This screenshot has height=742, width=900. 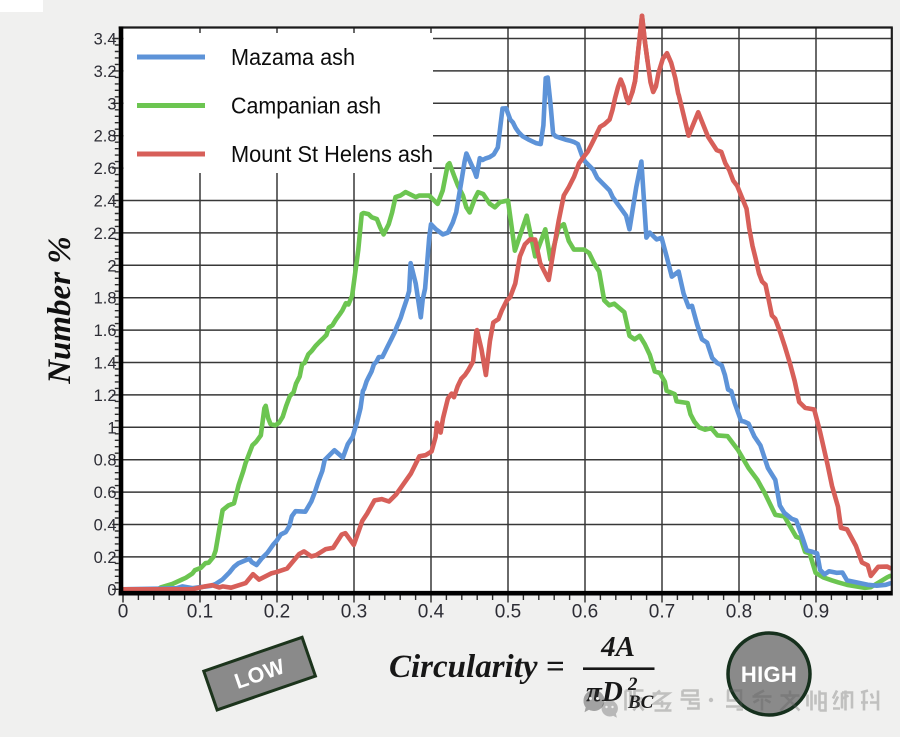 What do you see at coordinates (604, 692) in the screenshot?
I see `svg-text: πD` at bounding box center [604, 692].